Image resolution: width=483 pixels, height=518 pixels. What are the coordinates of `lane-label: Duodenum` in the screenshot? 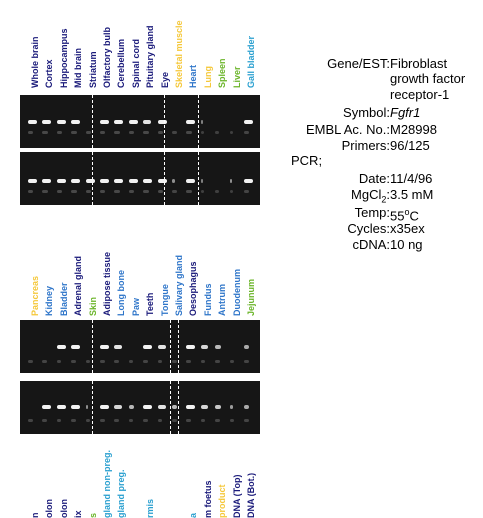 It's located at (237, 292).